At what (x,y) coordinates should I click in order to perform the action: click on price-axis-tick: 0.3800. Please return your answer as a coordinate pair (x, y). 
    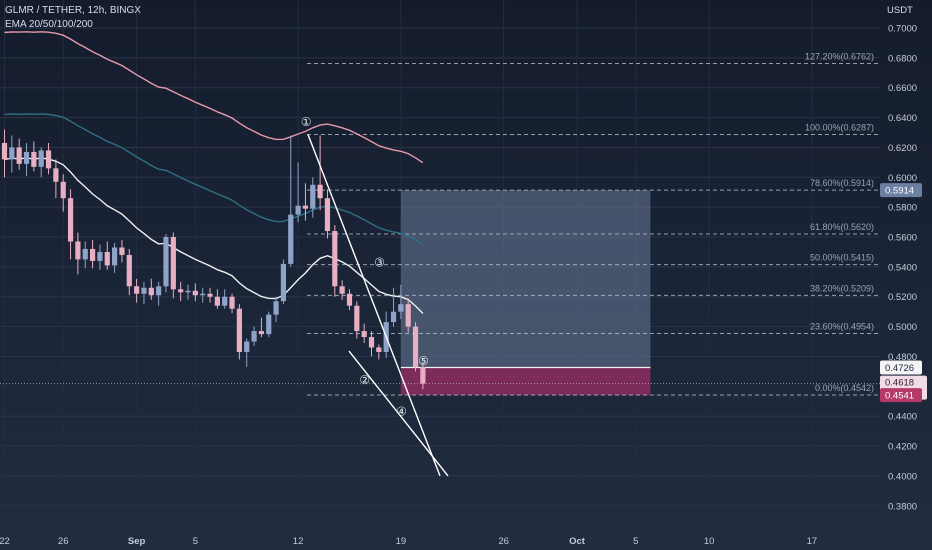
    Looking at the image, I should click on (902, 506).